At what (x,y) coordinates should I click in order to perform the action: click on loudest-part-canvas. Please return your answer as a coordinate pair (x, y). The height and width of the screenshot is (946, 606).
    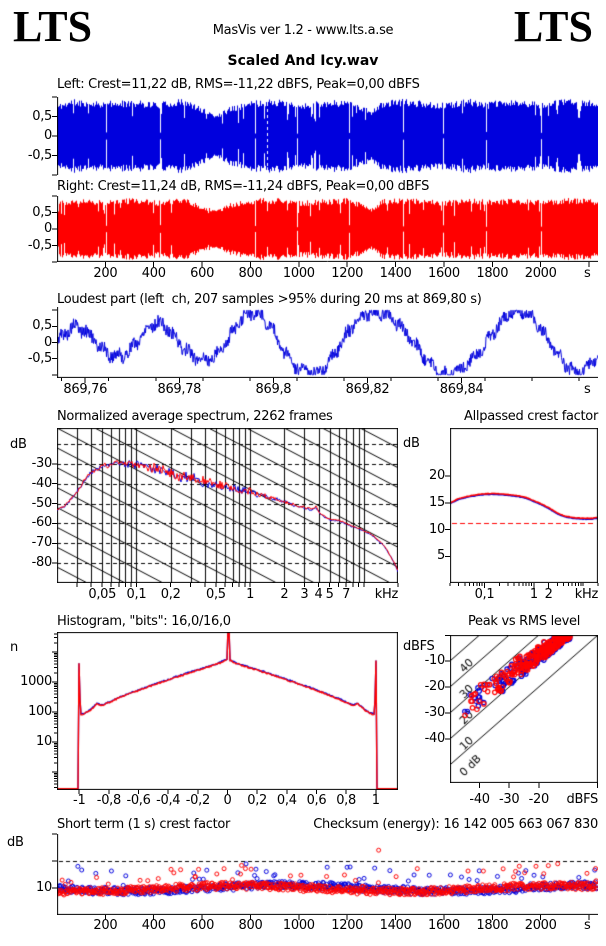
    Looking at the image, I should click on (327, 342).